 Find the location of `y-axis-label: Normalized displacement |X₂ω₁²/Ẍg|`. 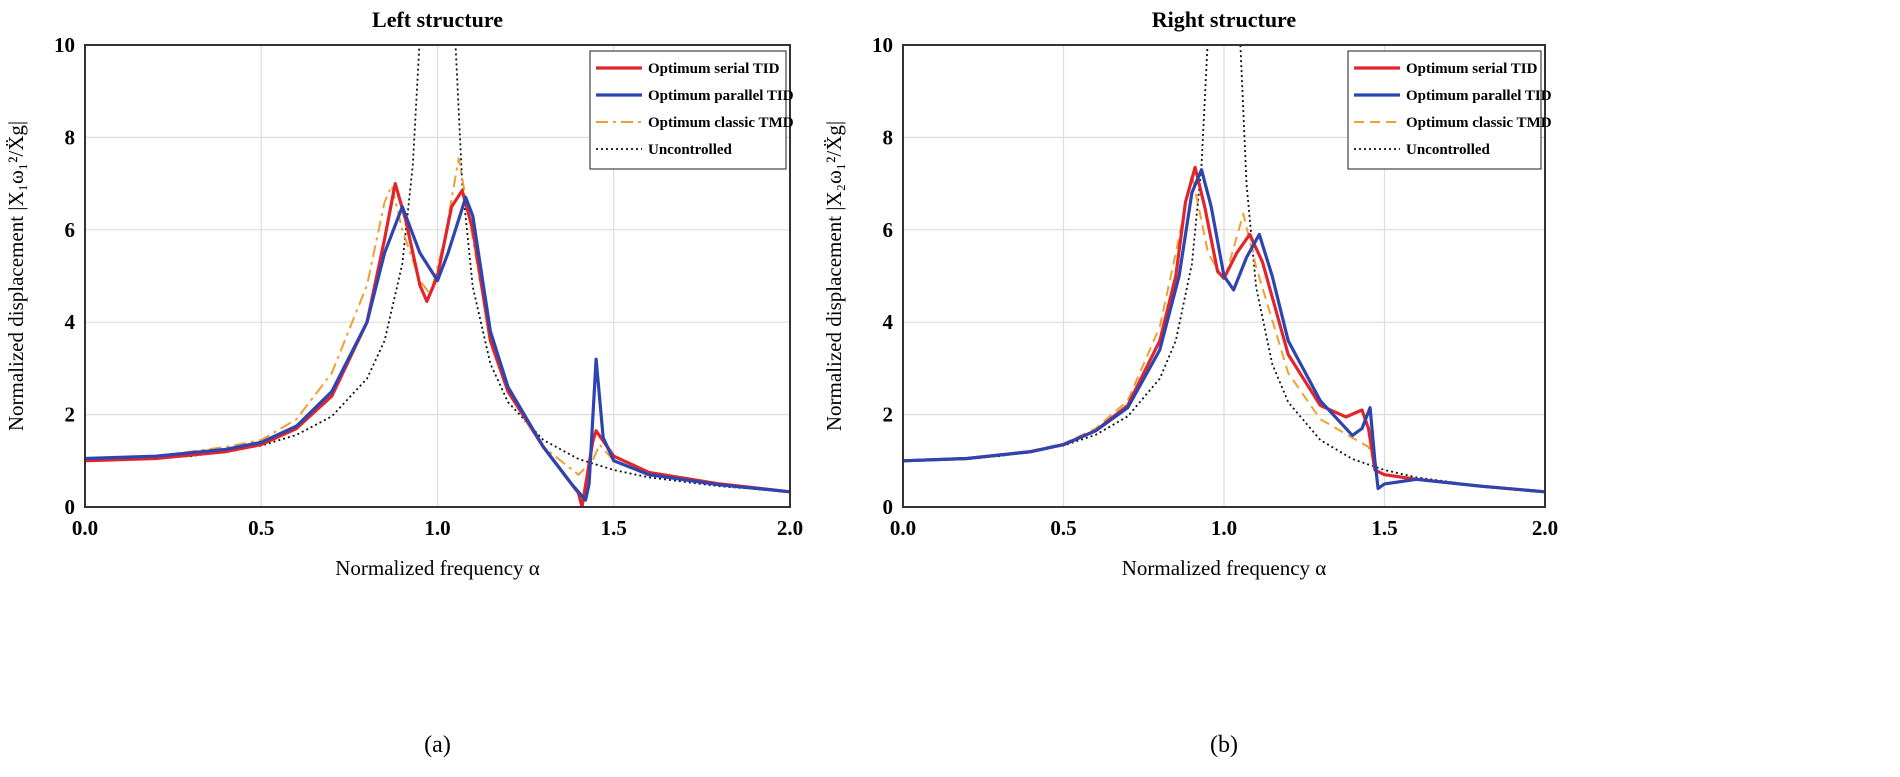

y-axis-label: Normalized displacement |X₂ω₁²/Ẍg| is located at coordinates (834, 276).